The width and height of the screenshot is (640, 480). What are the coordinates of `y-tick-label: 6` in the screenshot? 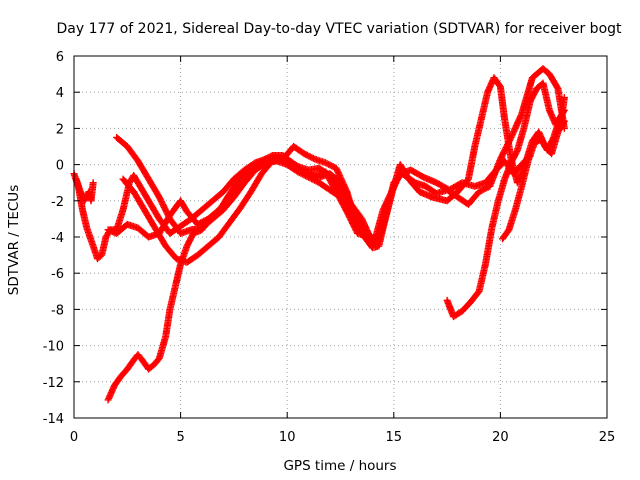 It's located at (60, 57).